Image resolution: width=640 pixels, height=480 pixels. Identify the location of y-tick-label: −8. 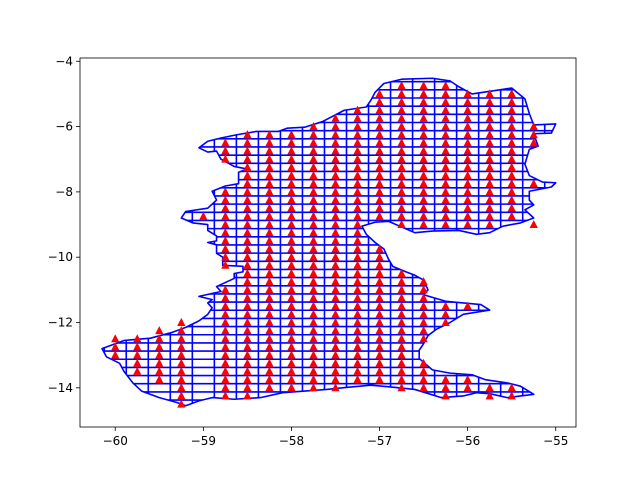
(64, 192).